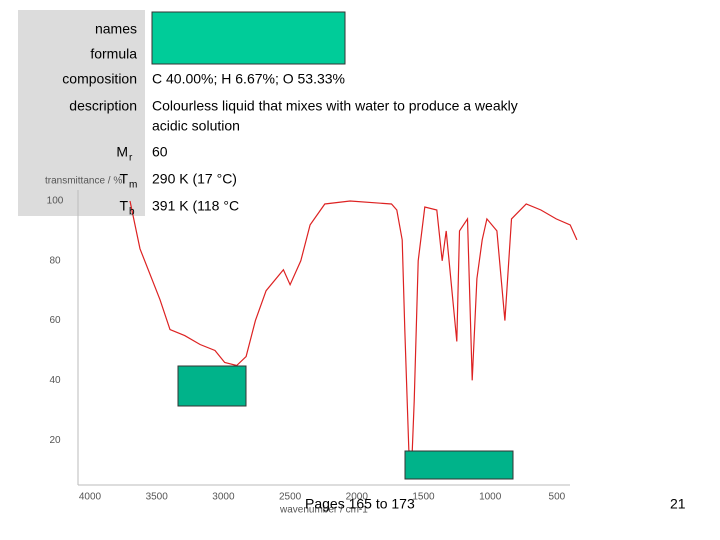 This screenshot has width=720, height=540. I want to click on page-range: Pages 165 to 173, so click(360, 504).